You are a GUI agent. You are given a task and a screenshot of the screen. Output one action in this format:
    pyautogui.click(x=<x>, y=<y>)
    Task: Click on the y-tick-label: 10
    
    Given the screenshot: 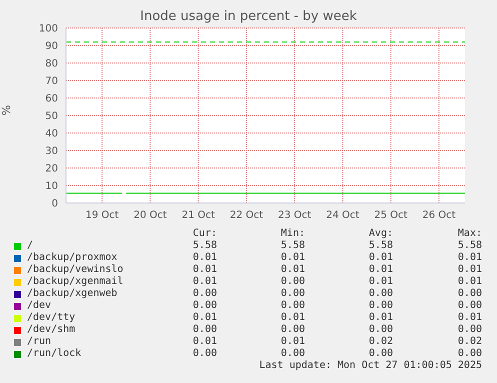 What is the action you would take?
    pyautogui.click(x=51, y=186)
    